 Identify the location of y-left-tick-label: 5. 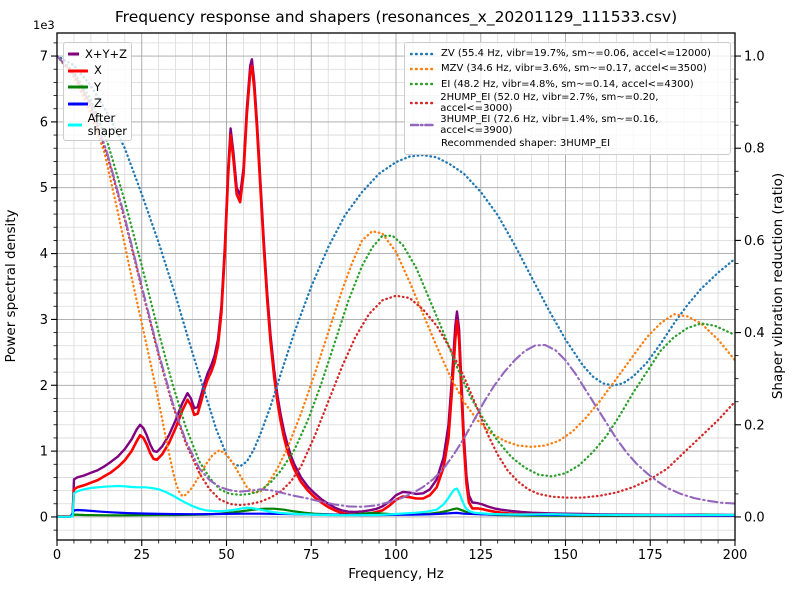
(44, 188).